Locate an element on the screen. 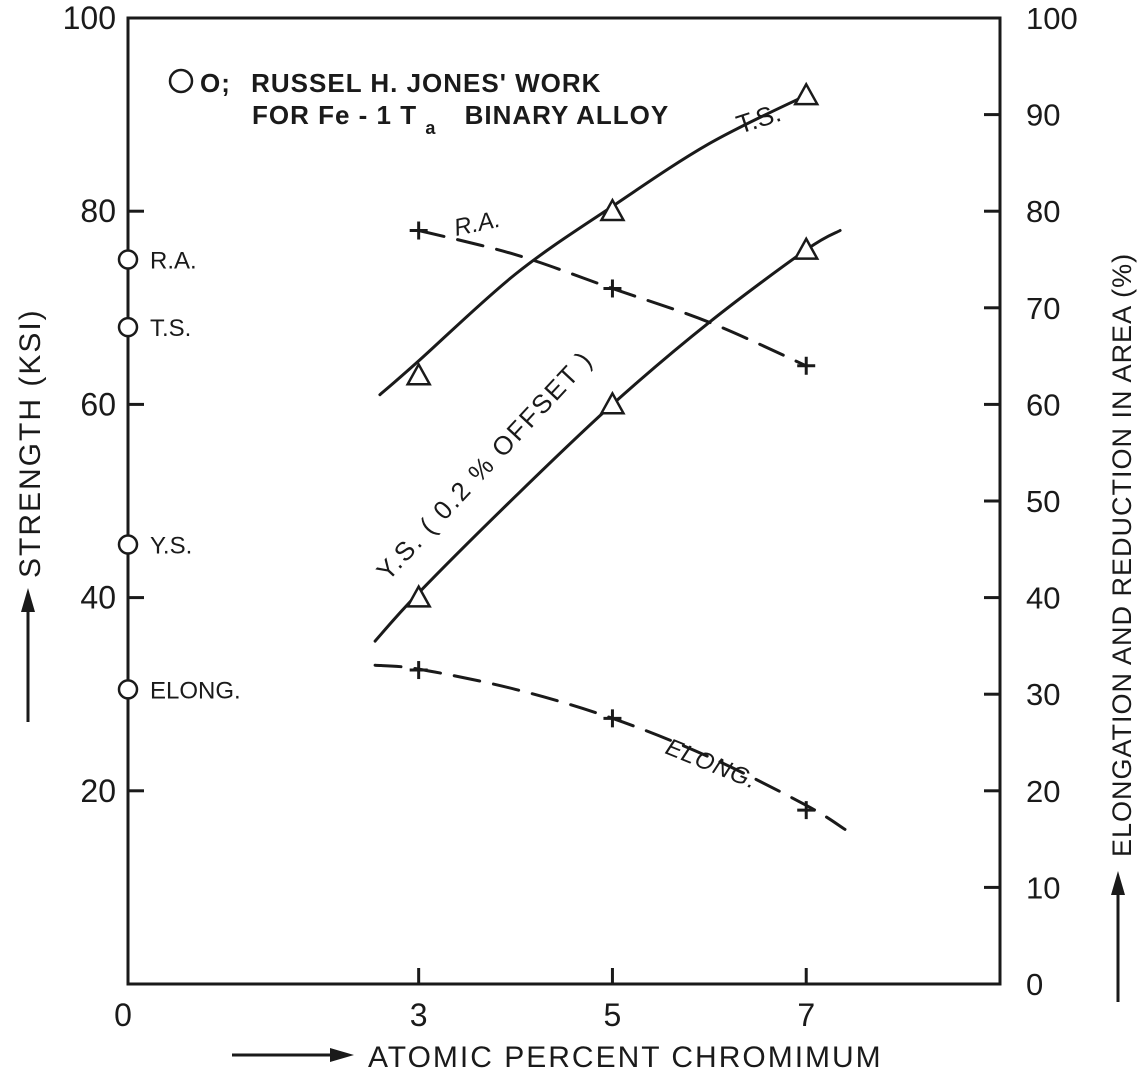 The height and width of the screenshot is (1081, 1148). y-right-tick-label: 20 is located at coordinates (1043, 791).